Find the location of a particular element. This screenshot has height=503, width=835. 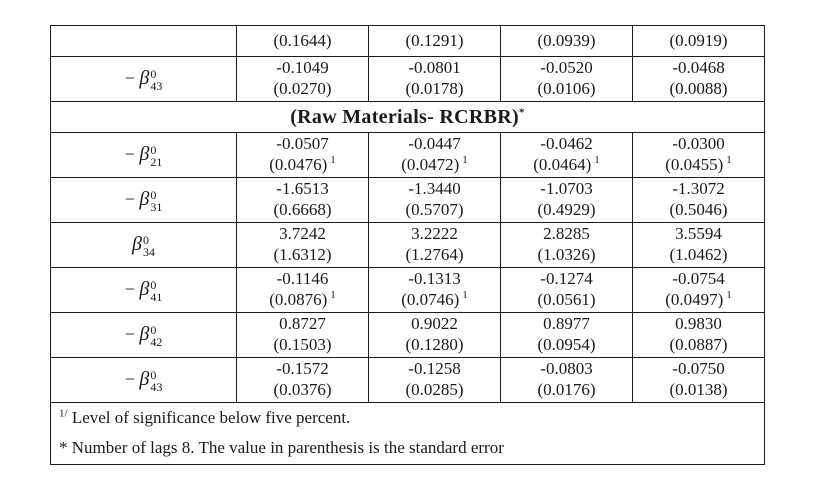

estimate-cell: 2.8285 (1.0326) is located at coordinates (566, 245).